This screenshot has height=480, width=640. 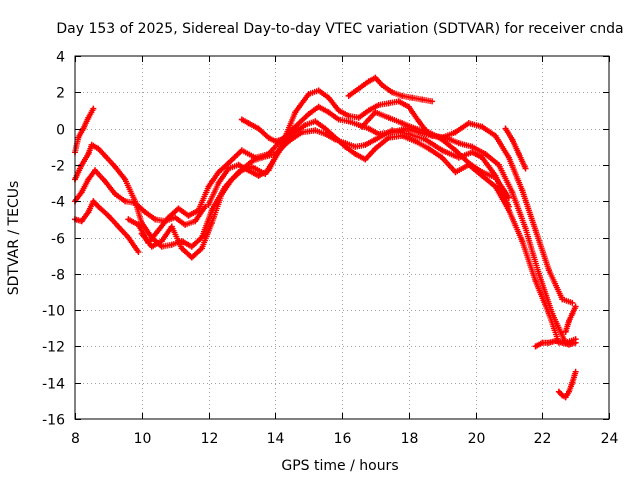 I want to click on x-tick-label: 12, so click(x=210, y=439).